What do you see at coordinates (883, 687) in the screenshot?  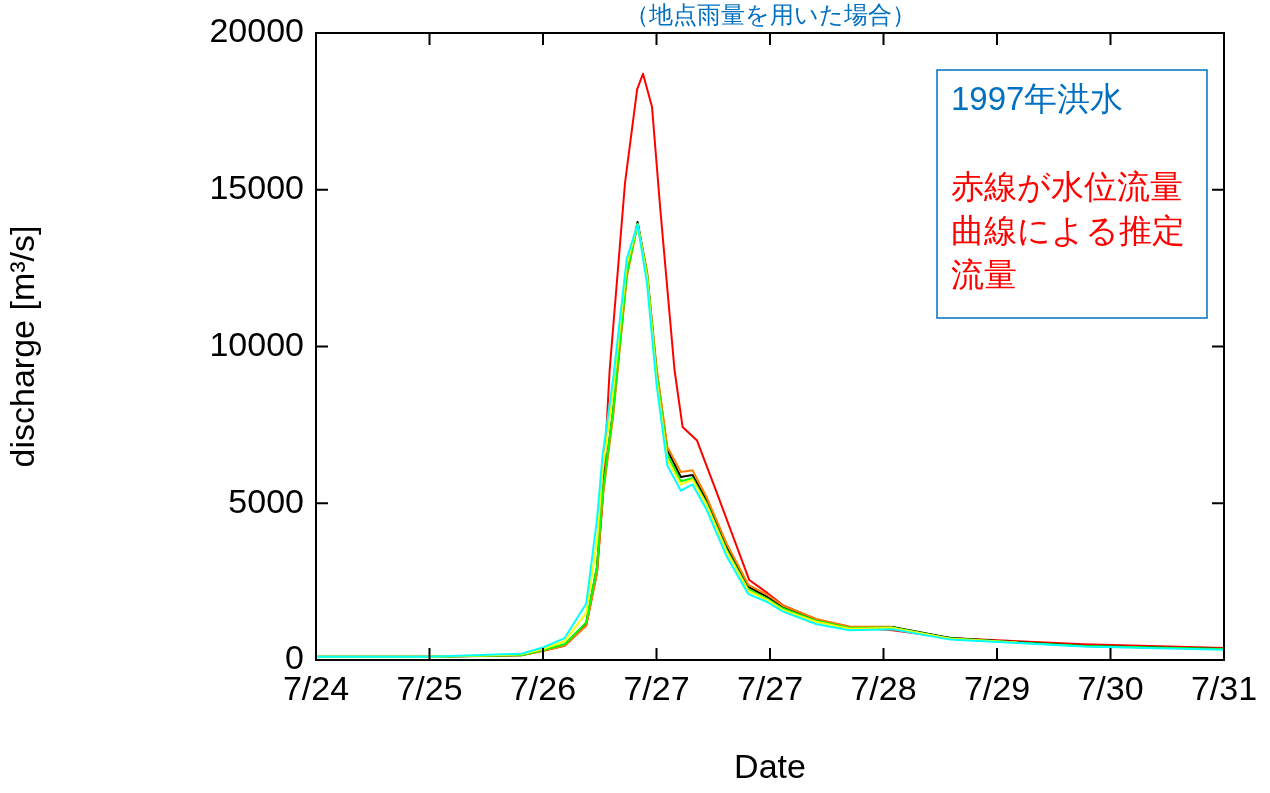 I see `x-tick-label: 7/28` at bounding box center [883, 687].